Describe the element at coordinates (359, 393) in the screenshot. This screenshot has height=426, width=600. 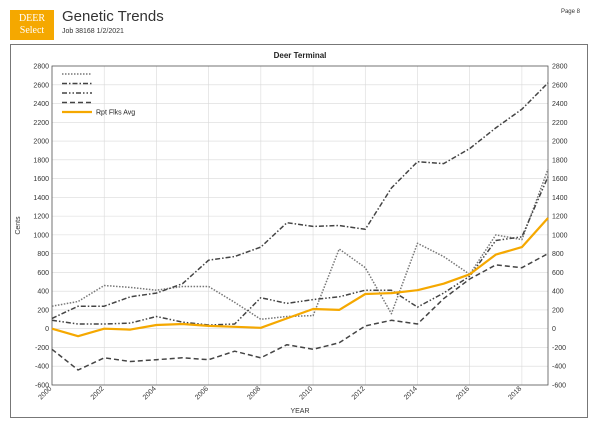
I see `x-tick-label: 2012` at that location.